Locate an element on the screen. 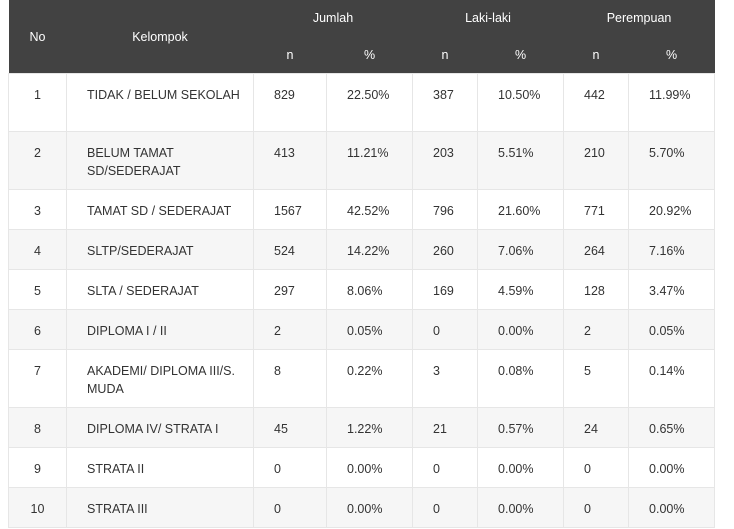 This screenshot has width=734, height=529. cell-jumlah-n: 45 is located at coordinates (290, 427).